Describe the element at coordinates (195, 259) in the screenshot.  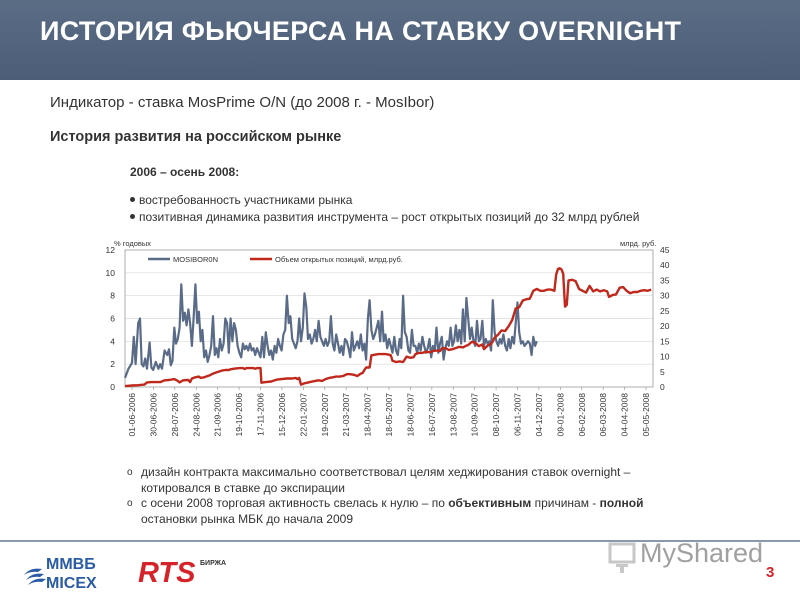
I see `legend-label: MOSIBOR0N` at that location.